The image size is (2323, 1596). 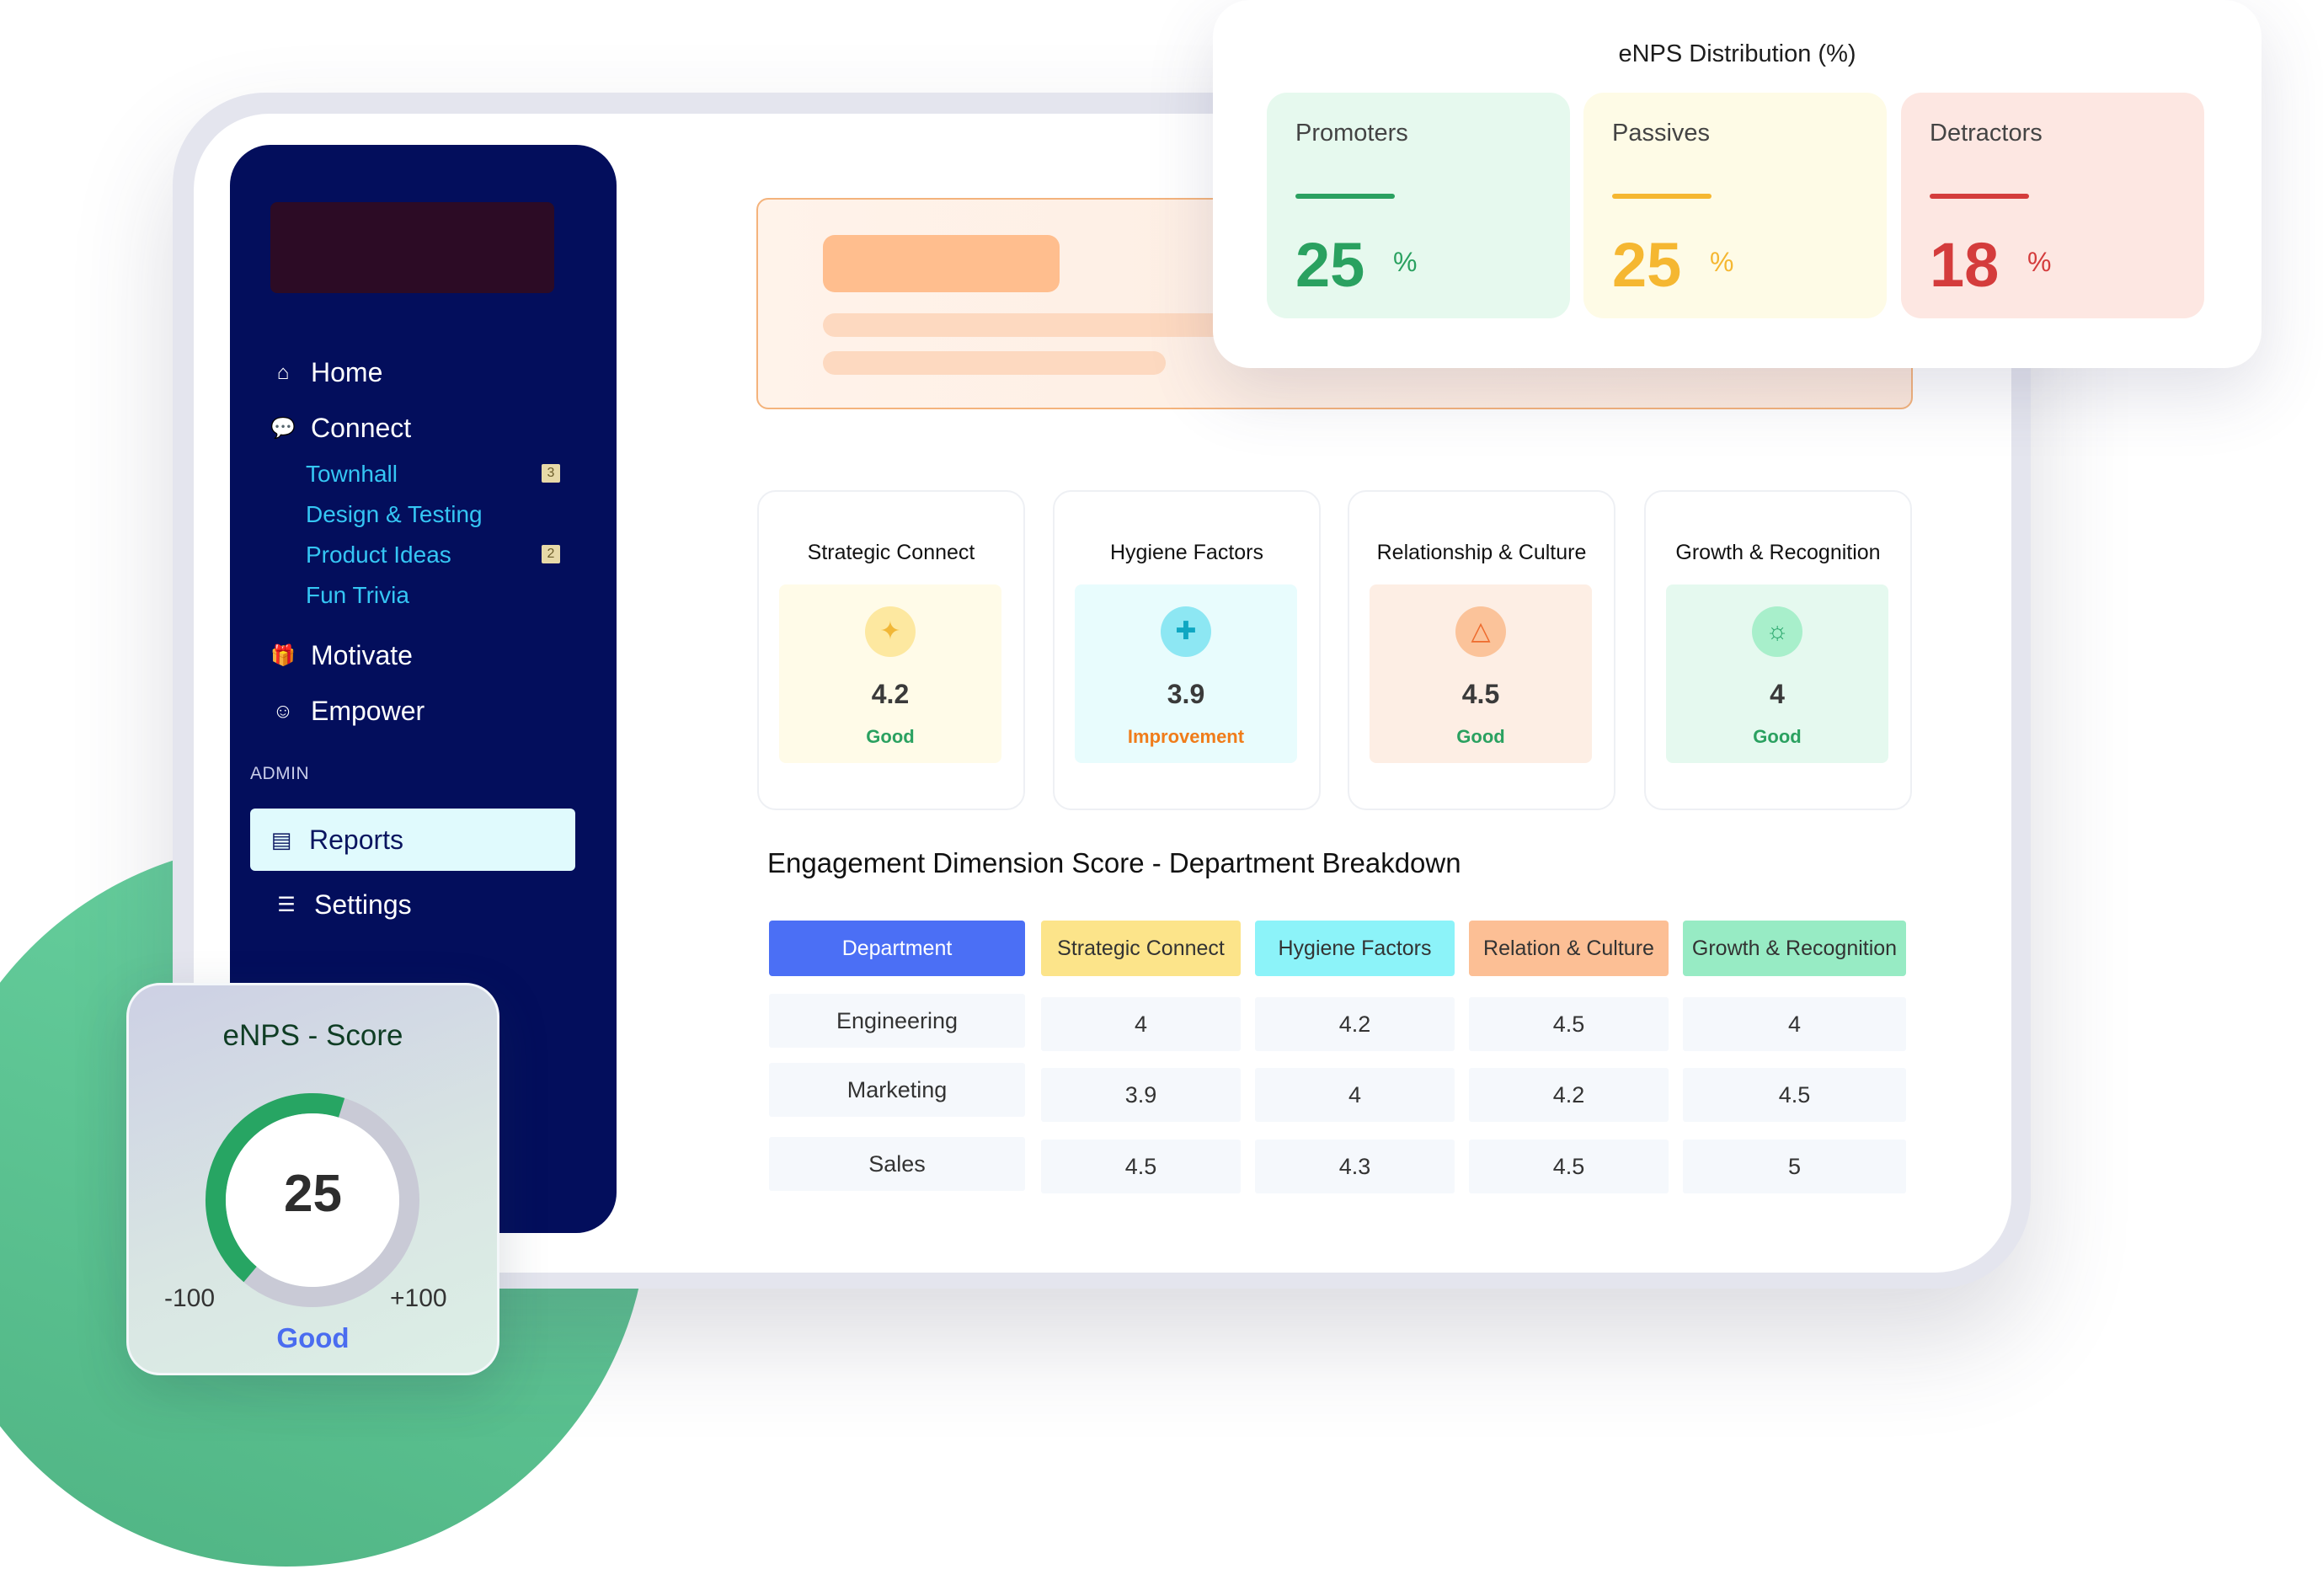 I want to click on nav-item-label: Motivate, so click(x=362, y=655).